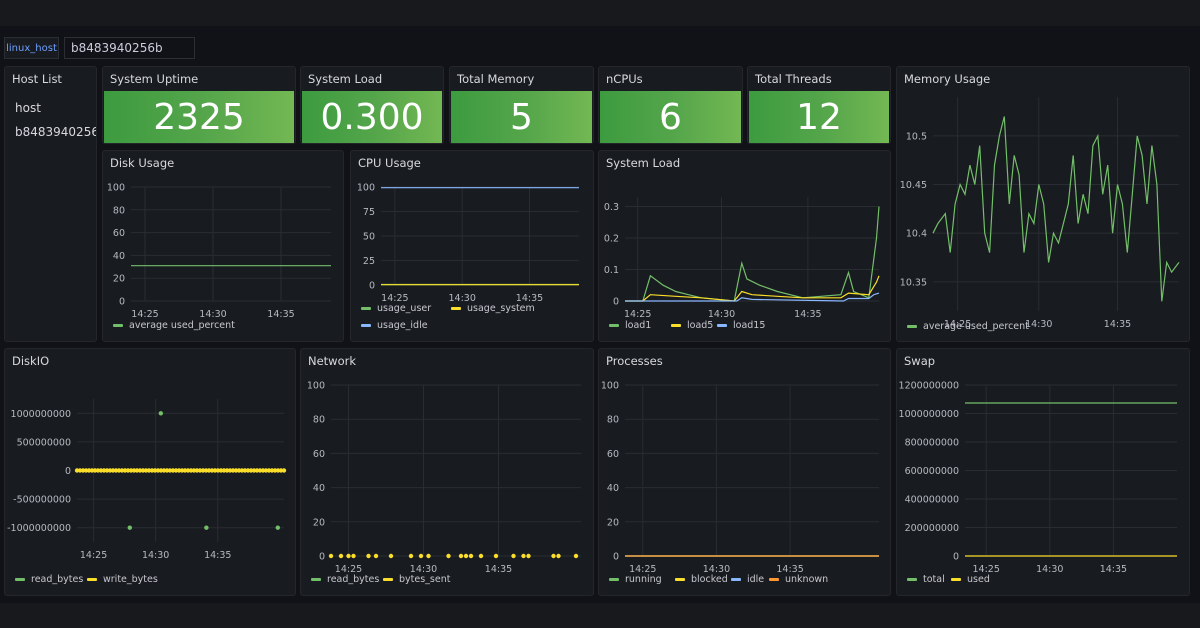 This screenshot has height=628, width=1200. I want to click on panel-title: Disk Usage, so click(142, 163).